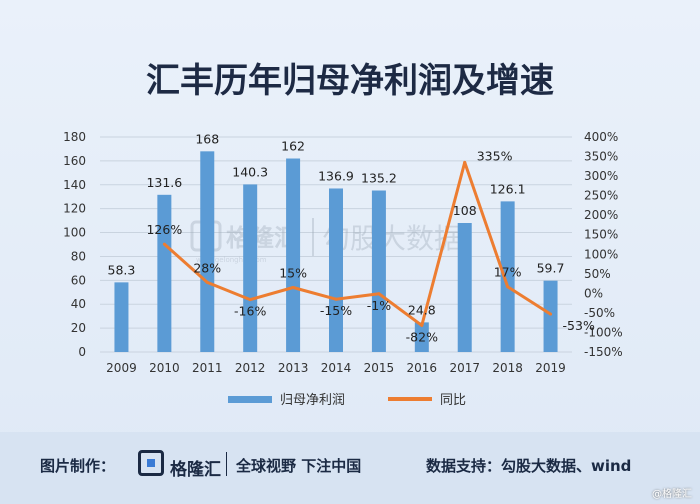 Image resolution: width=700 pixels, height=504 pixels. What do you see at coordinates (601, 196) in the screenshot?
I see `right-tick-label: 250%` at bounding box center [601, 196].